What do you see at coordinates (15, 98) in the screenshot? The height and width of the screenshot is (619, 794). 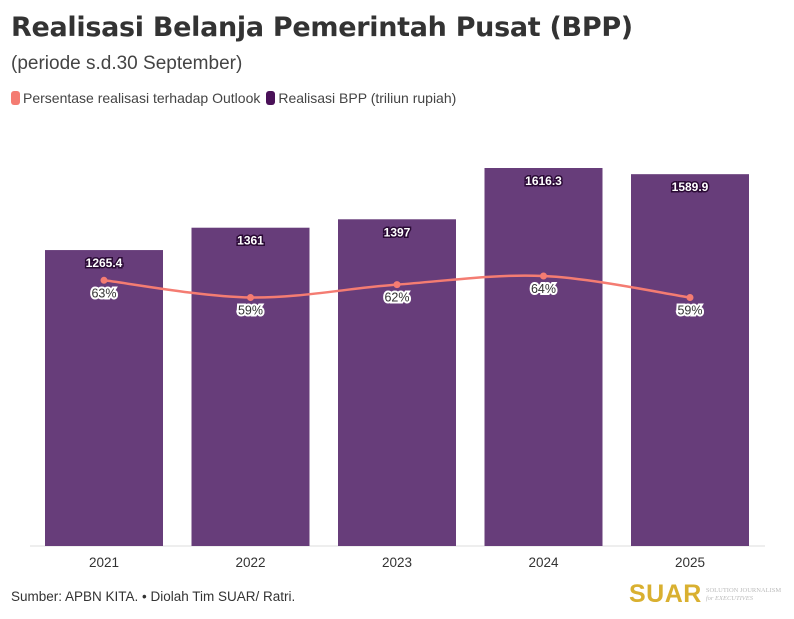 I see `legend-swatch-percent` at bounding box center [15, 98].